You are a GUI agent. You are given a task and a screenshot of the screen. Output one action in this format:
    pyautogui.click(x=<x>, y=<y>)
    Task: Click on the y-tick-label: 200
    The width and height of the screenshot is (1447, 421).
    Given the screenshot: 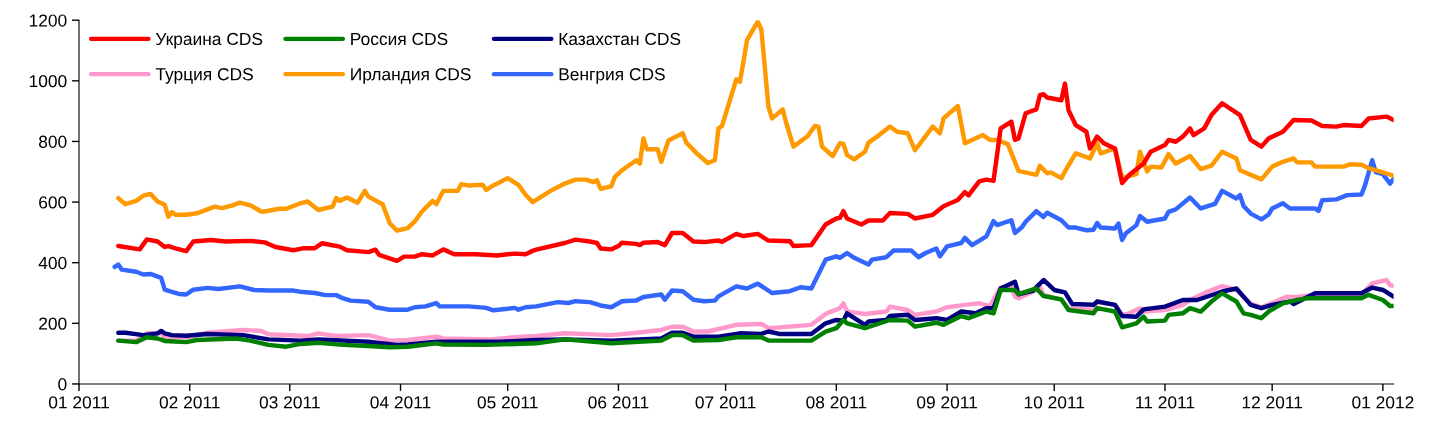 What is the action you would take?
    pyautogui.click(x=53, y=323)
    